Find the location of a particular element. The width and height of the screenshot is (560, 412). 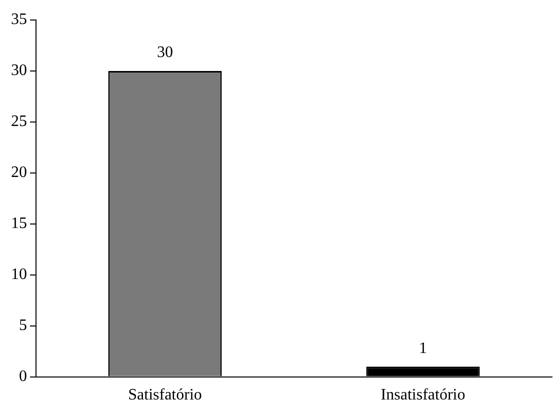

data-label: 30 is located at coordinates (165, 53).